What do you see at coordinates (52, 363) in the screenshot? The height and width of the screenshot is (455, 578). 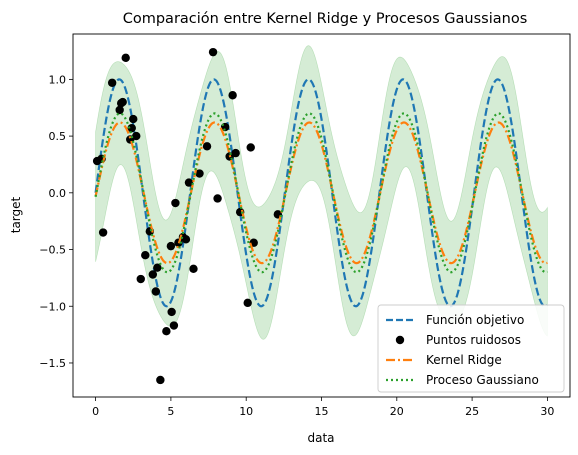 I see `y-tick-label: −1.5` at bounding box center [52, 363].